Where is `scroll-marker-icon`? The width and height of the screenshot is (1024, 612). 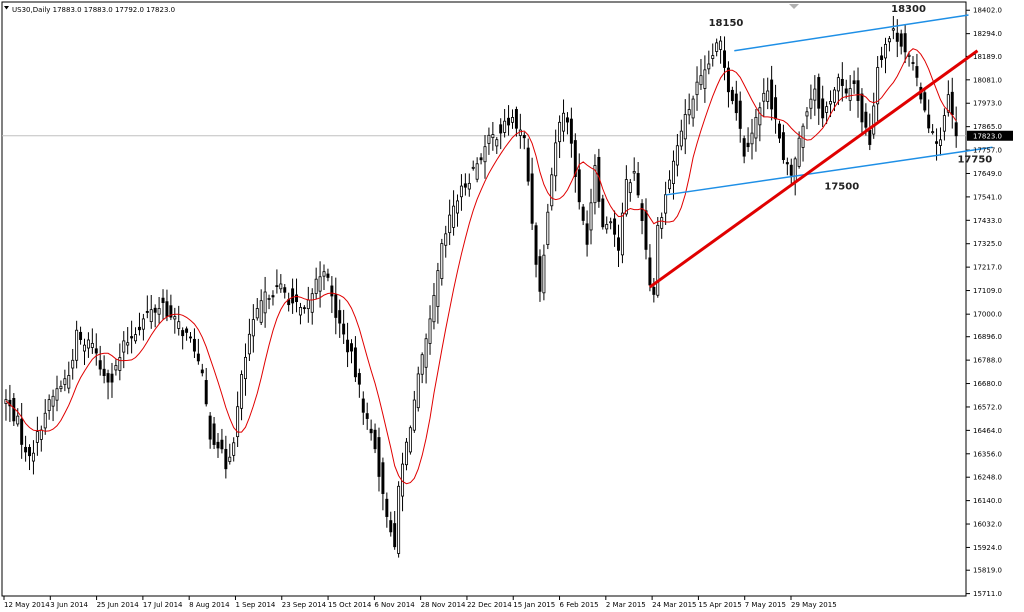
scroll-marker-icon is located at coordinates (794, 6).